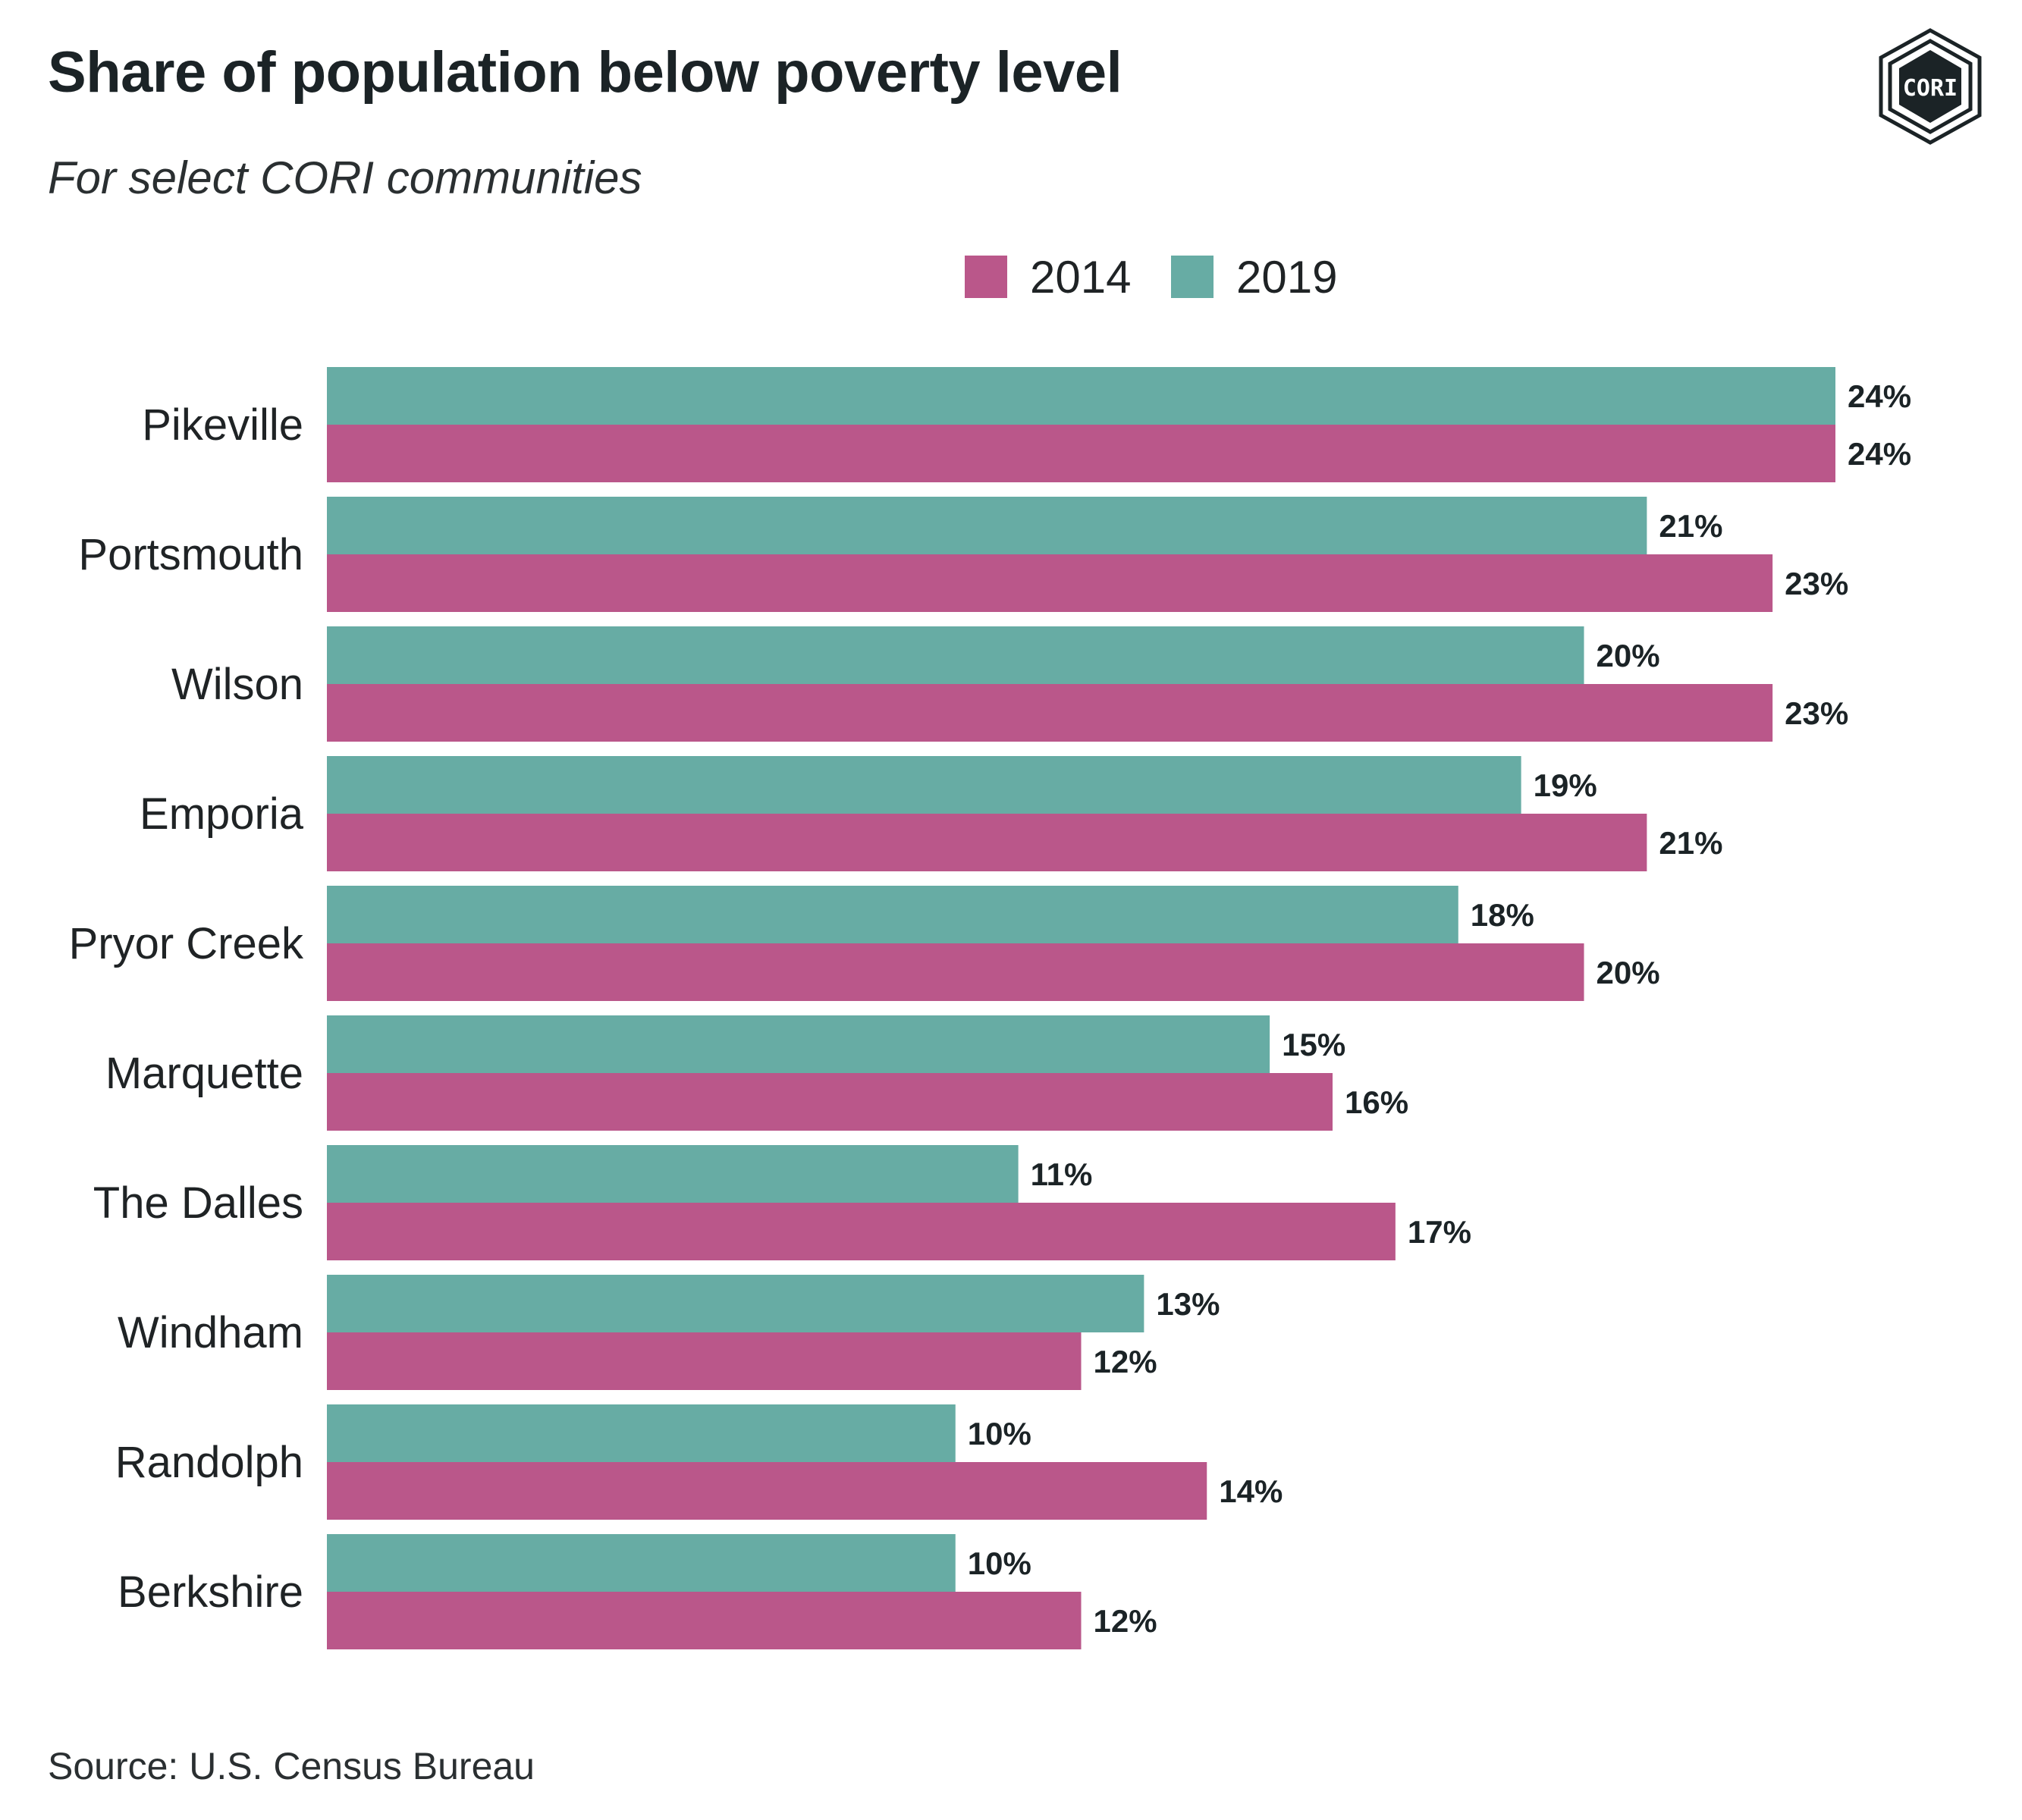 The width and height of the screenshot is (2022, 1820). What do you see at coordinates (1879, 454) in the screenshot?
I see `data-label-2014: 24%` at bounding box center [1879, 454].